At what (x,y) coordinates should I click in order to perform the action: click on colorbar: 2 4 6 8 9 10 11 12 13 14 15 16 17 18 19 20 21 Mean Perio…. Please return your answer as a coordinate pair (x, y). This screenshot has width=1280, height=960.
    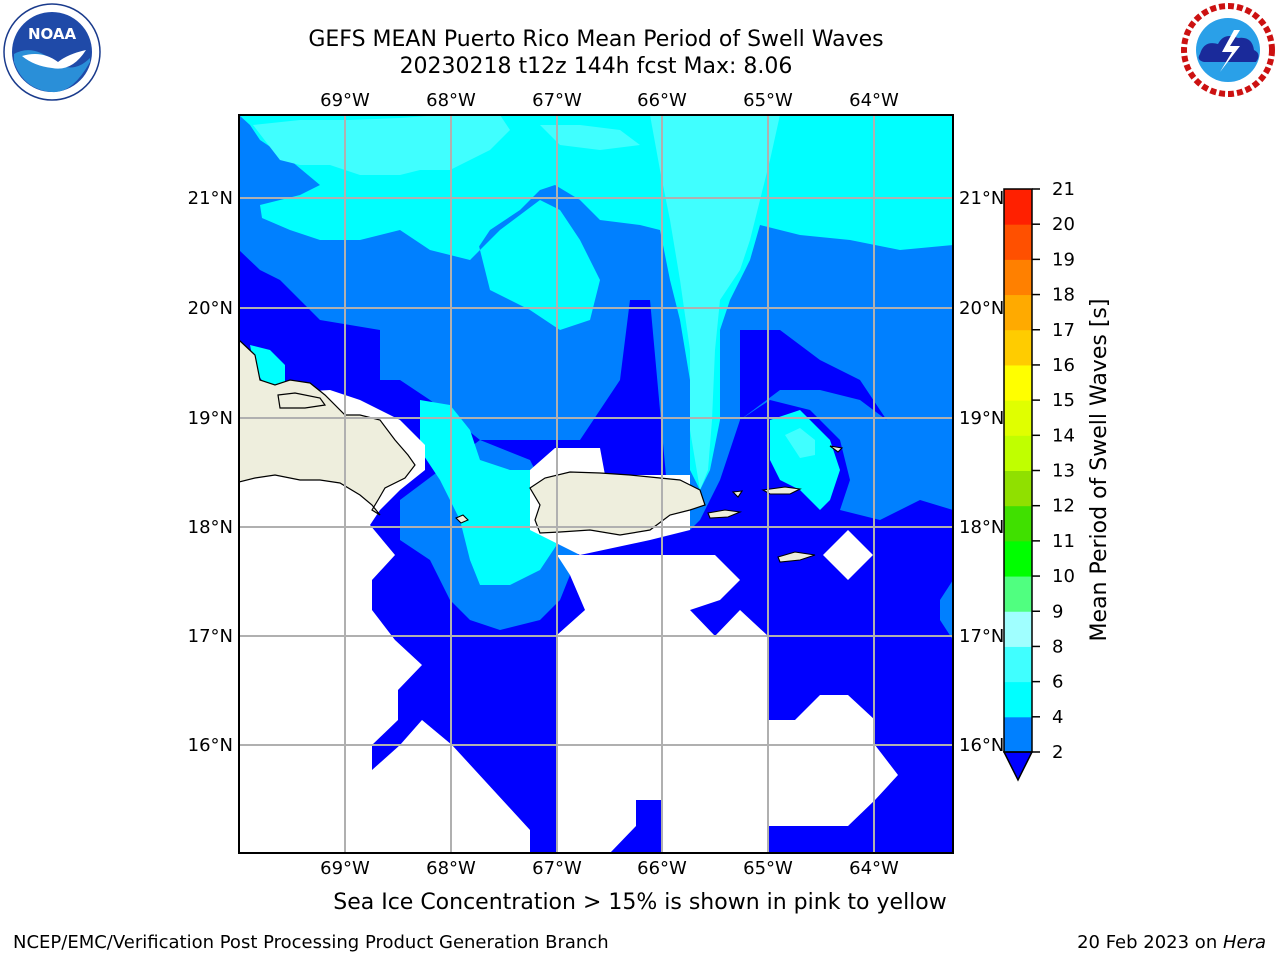
    Looking at the image, I should click on (1057, 480).